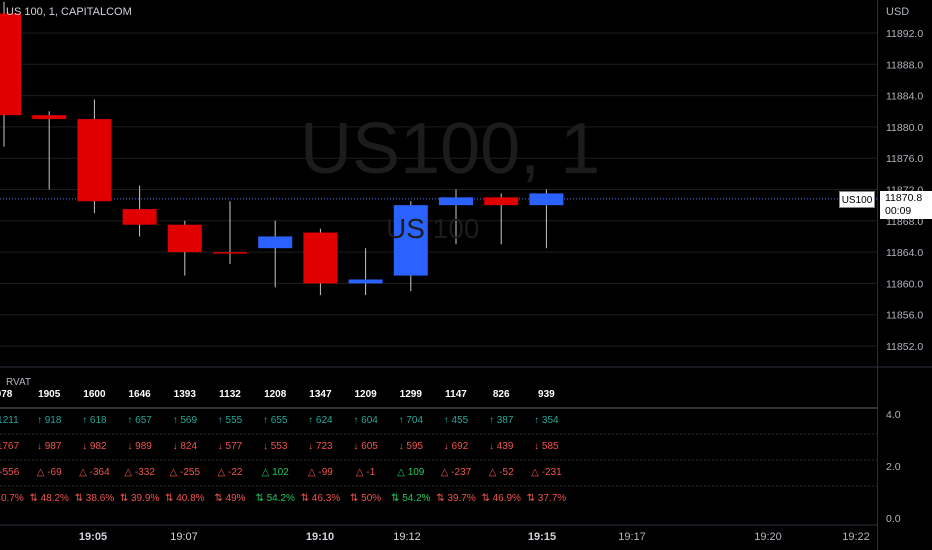 The image size is (932, 550). Describe the element at coordinates (898, 12) in the screenshot. I see `currency-label: USD` at that location.